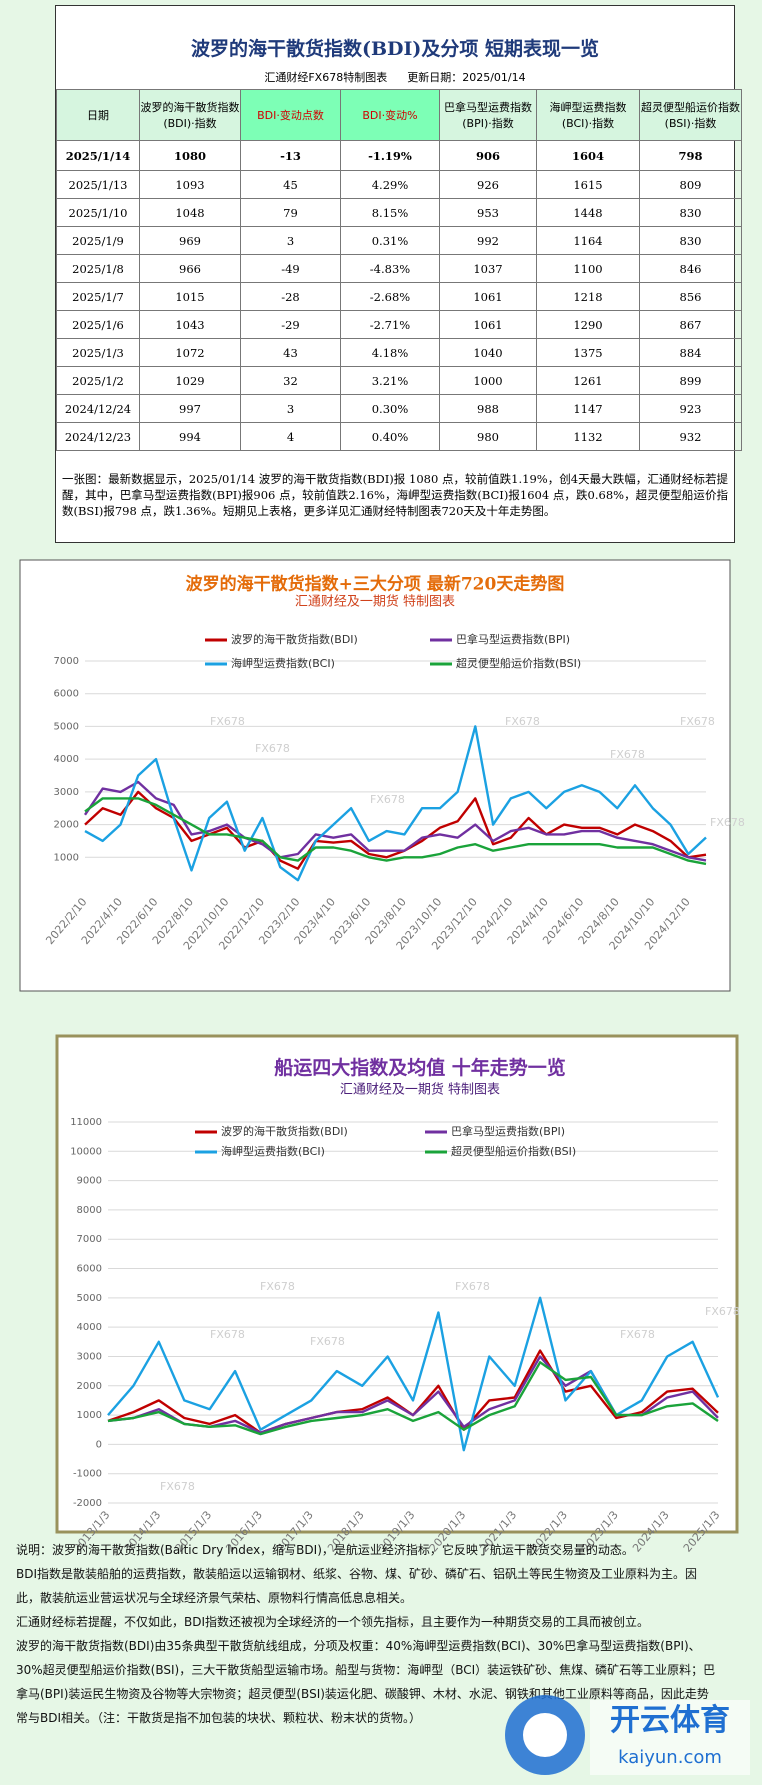 The width and height of the screenshot is (762, 1785). I want to click on table-row: 2025/1/2 1029 32 3.21% 1000 1261 899, so click(399, 380).